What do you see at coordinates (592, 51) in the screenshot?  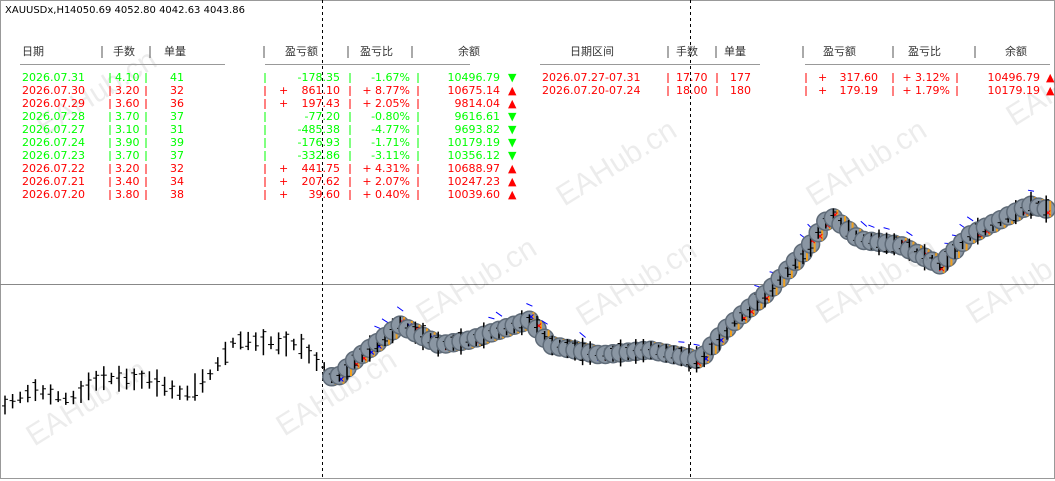 I see `column-header: 日期区间` at bounding box center [592, 51].